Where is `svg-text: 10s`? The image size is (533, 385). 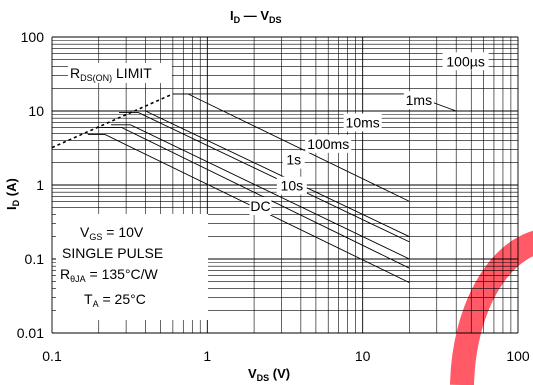
svg-text: 10s is located at coordinates (292, 186).